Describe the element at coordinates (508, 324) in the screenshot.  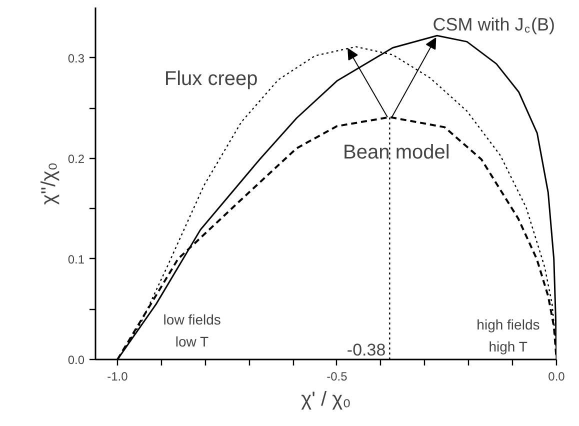
I see `annotation: high fields` at that location.